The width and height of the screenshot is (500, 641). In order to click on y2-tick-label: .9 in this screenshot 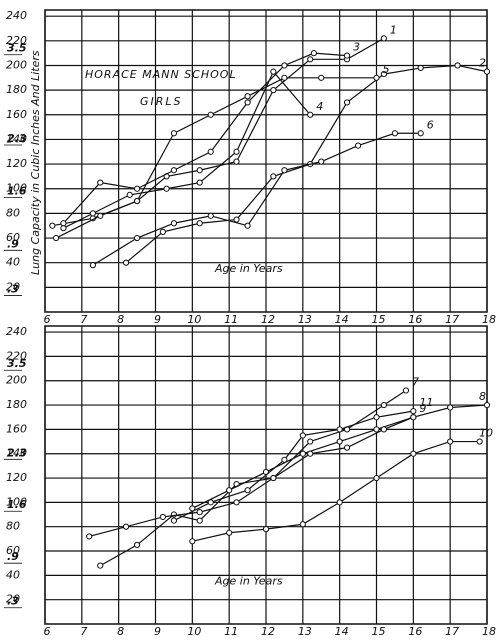, I will do `click(13, 556)`.